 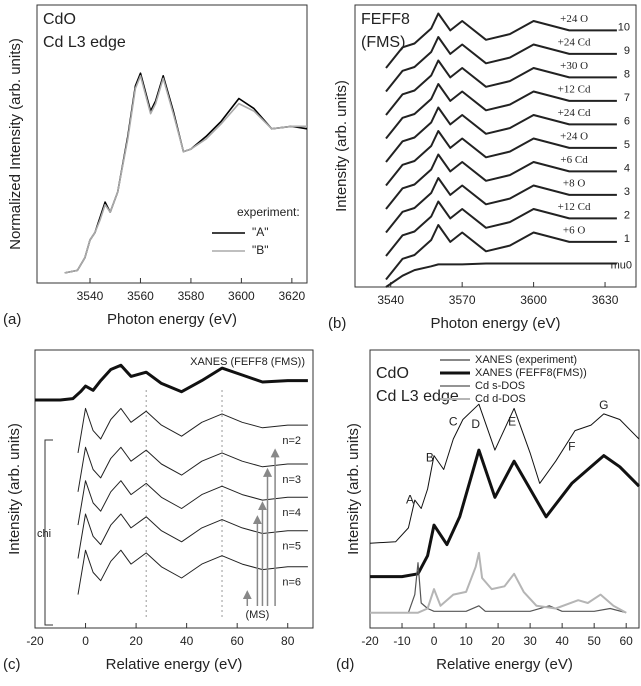 What do you see at coordinates (291, 547) in the screenshot?
I see `curve-label: n=5` at bounding box center [291, 547].